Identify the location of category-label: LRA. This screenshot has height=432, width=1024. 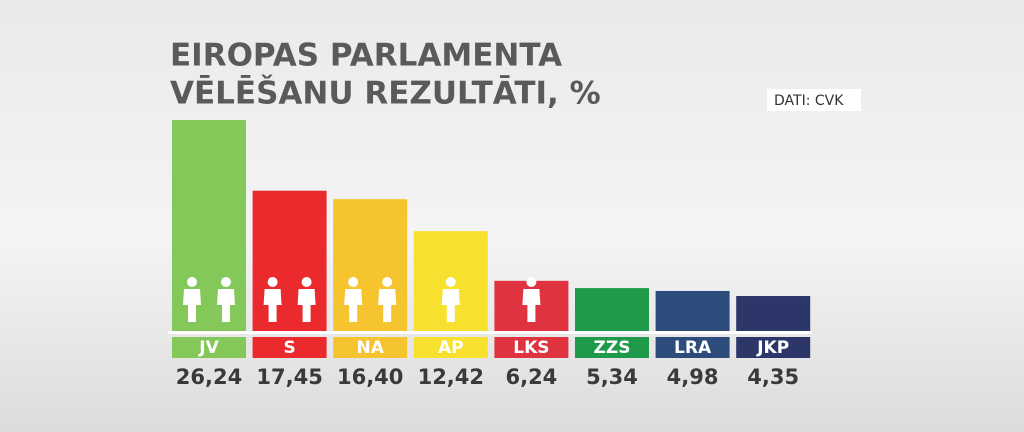
(693, 348).